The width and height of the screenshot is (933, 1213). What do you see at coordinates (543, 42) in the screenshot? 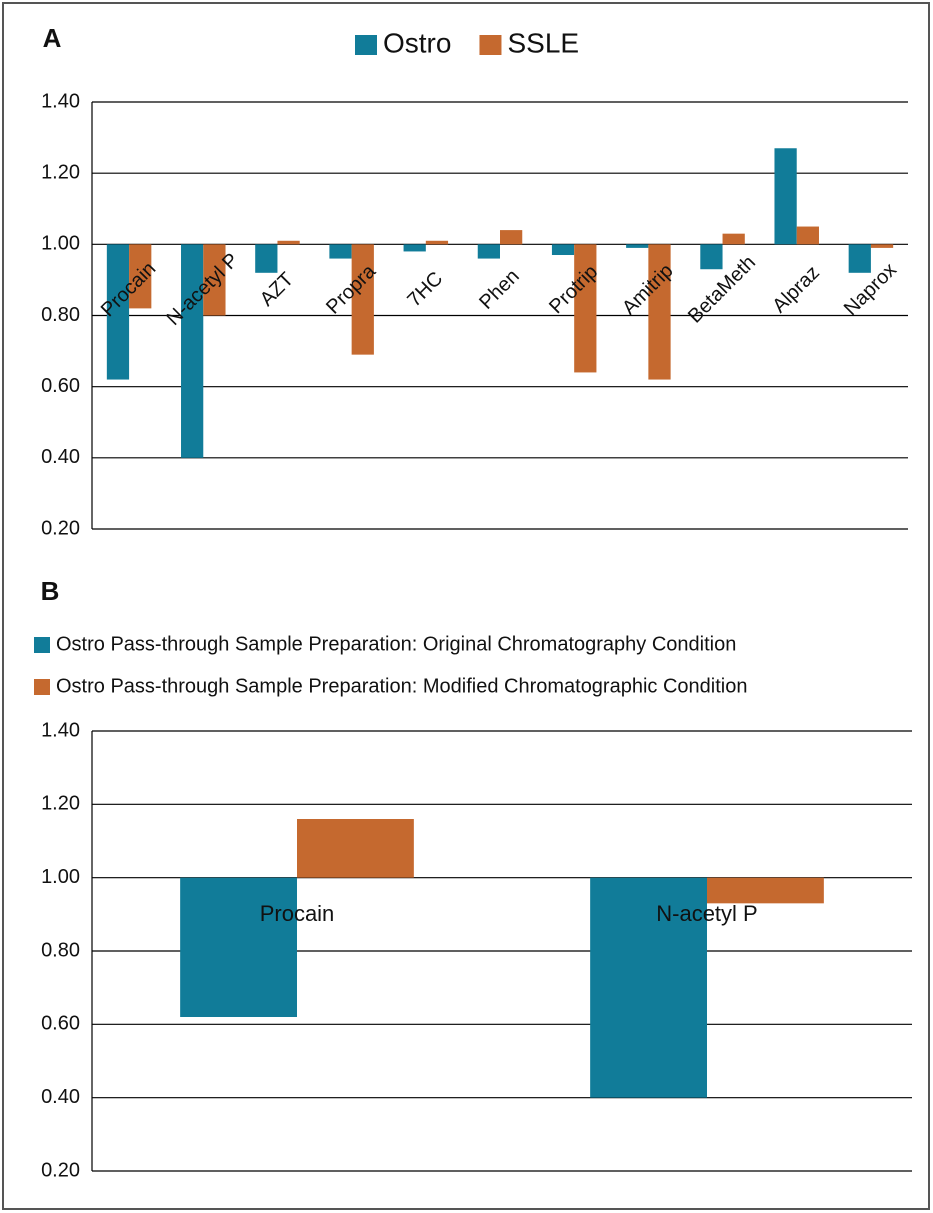
I see `legend-label: SSLE` at bounding box center [543, 42].